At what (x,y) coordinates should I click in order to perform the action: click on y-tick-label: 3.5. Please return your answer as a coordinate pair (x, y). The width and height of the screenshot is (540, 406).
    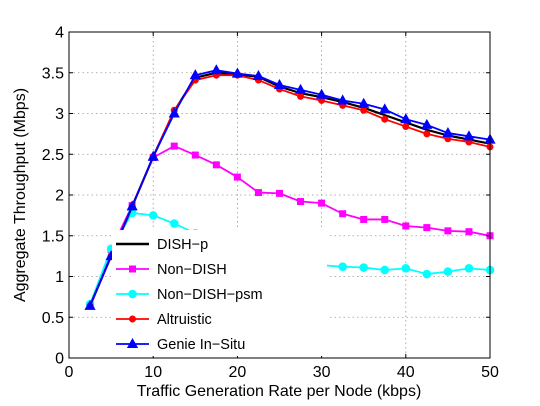
    Looking at the image, I should click on (53, 73).